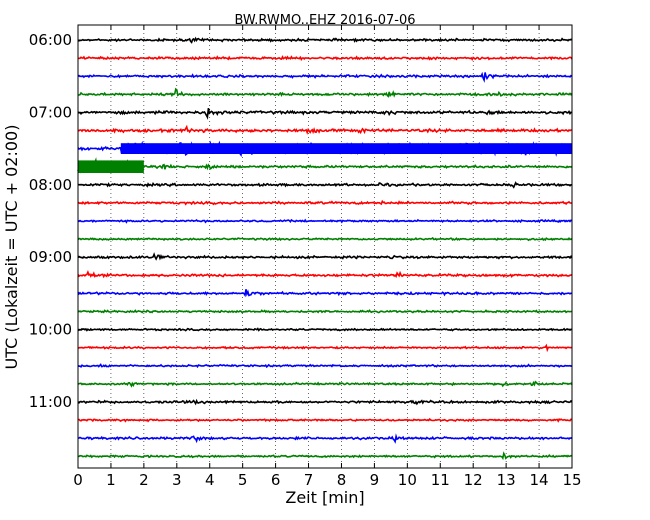  What do you see at coordinates (50, 185) in the screenshot?
I see `y-tick-label: 08:00` at bounding box center [50, 185].